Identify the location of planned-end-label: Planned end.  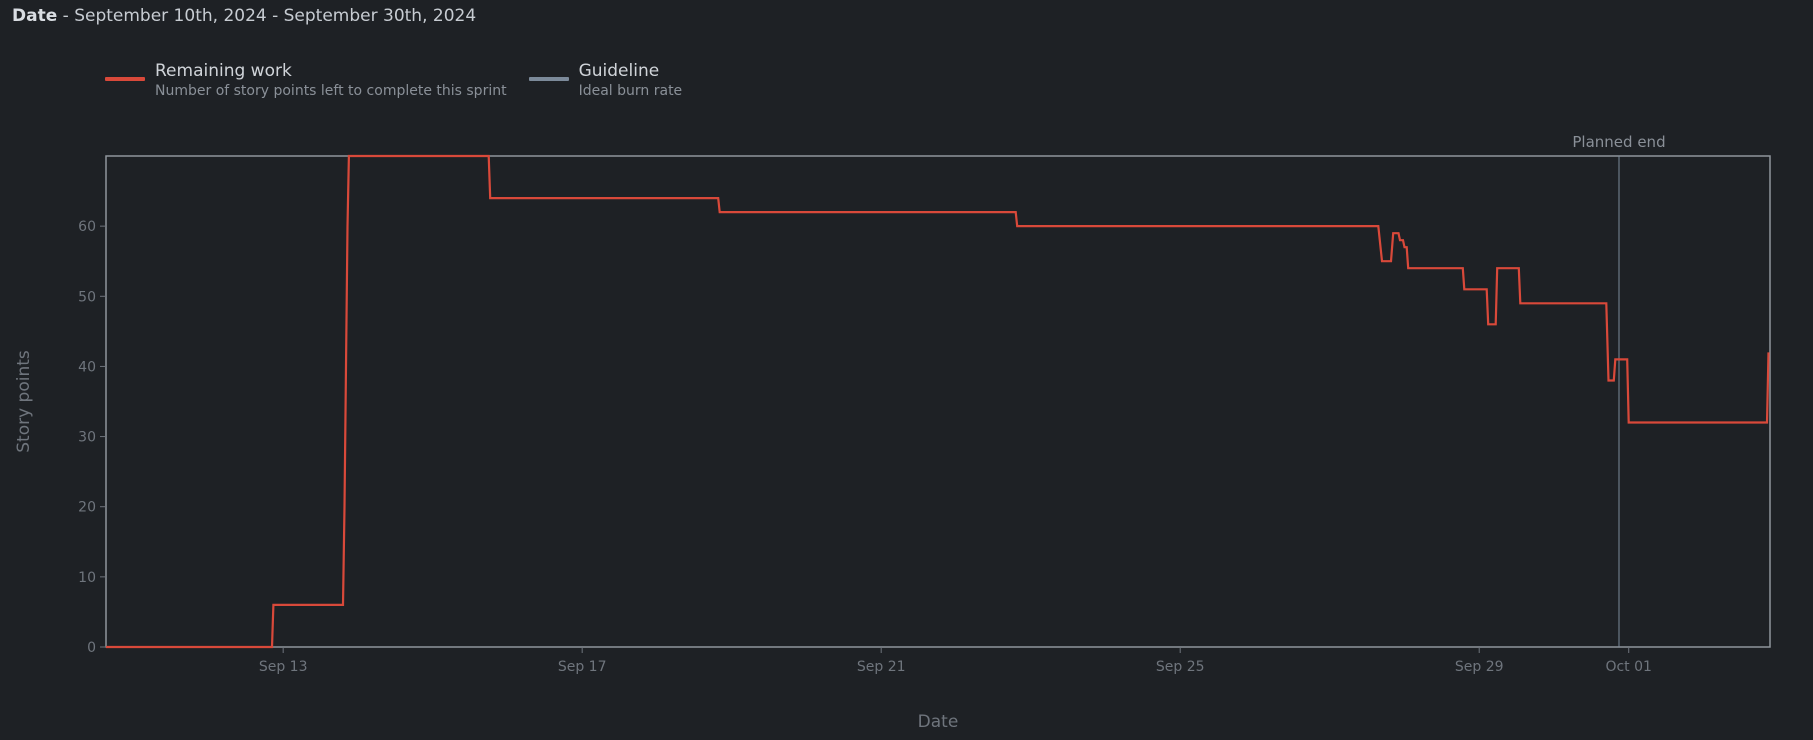
(1618, 142).